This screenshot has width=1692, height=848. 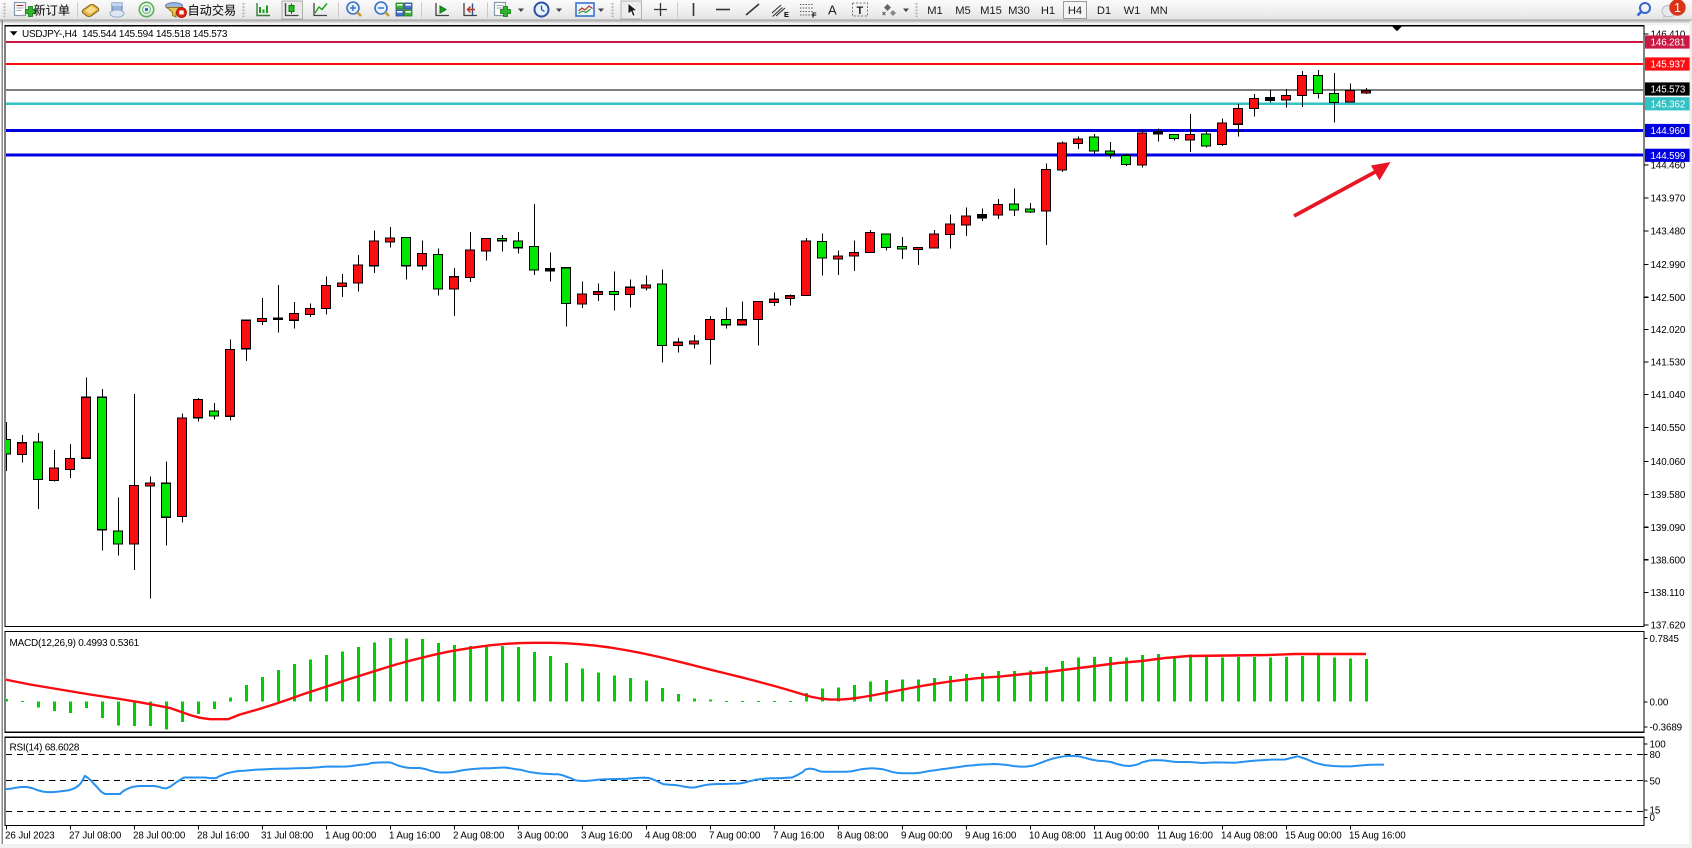 What do you see at coordinates (351, 836) in the screenshot?
I see `svg-text: 1 Aug 00:00` at bounding box center [351, 836].